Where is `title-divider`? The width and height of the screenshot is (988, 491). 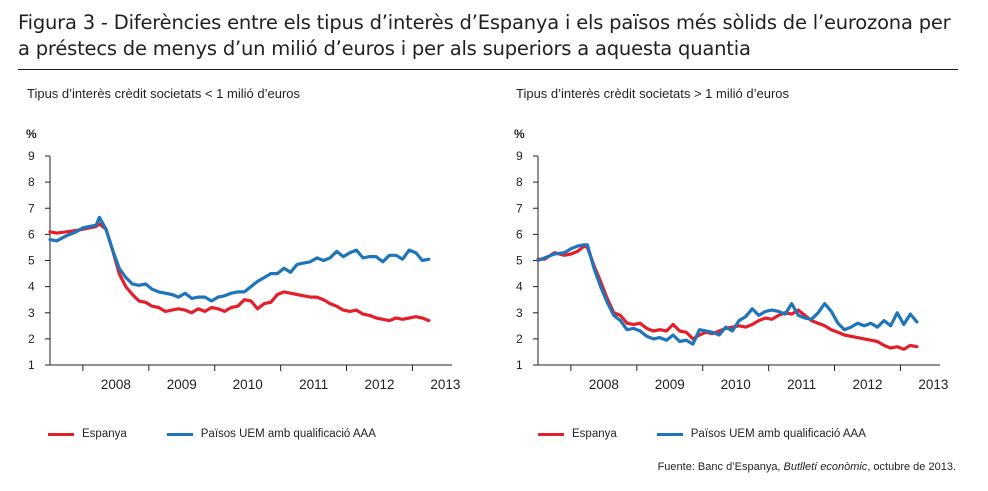 title-divider is located at coordinates (488, 69).